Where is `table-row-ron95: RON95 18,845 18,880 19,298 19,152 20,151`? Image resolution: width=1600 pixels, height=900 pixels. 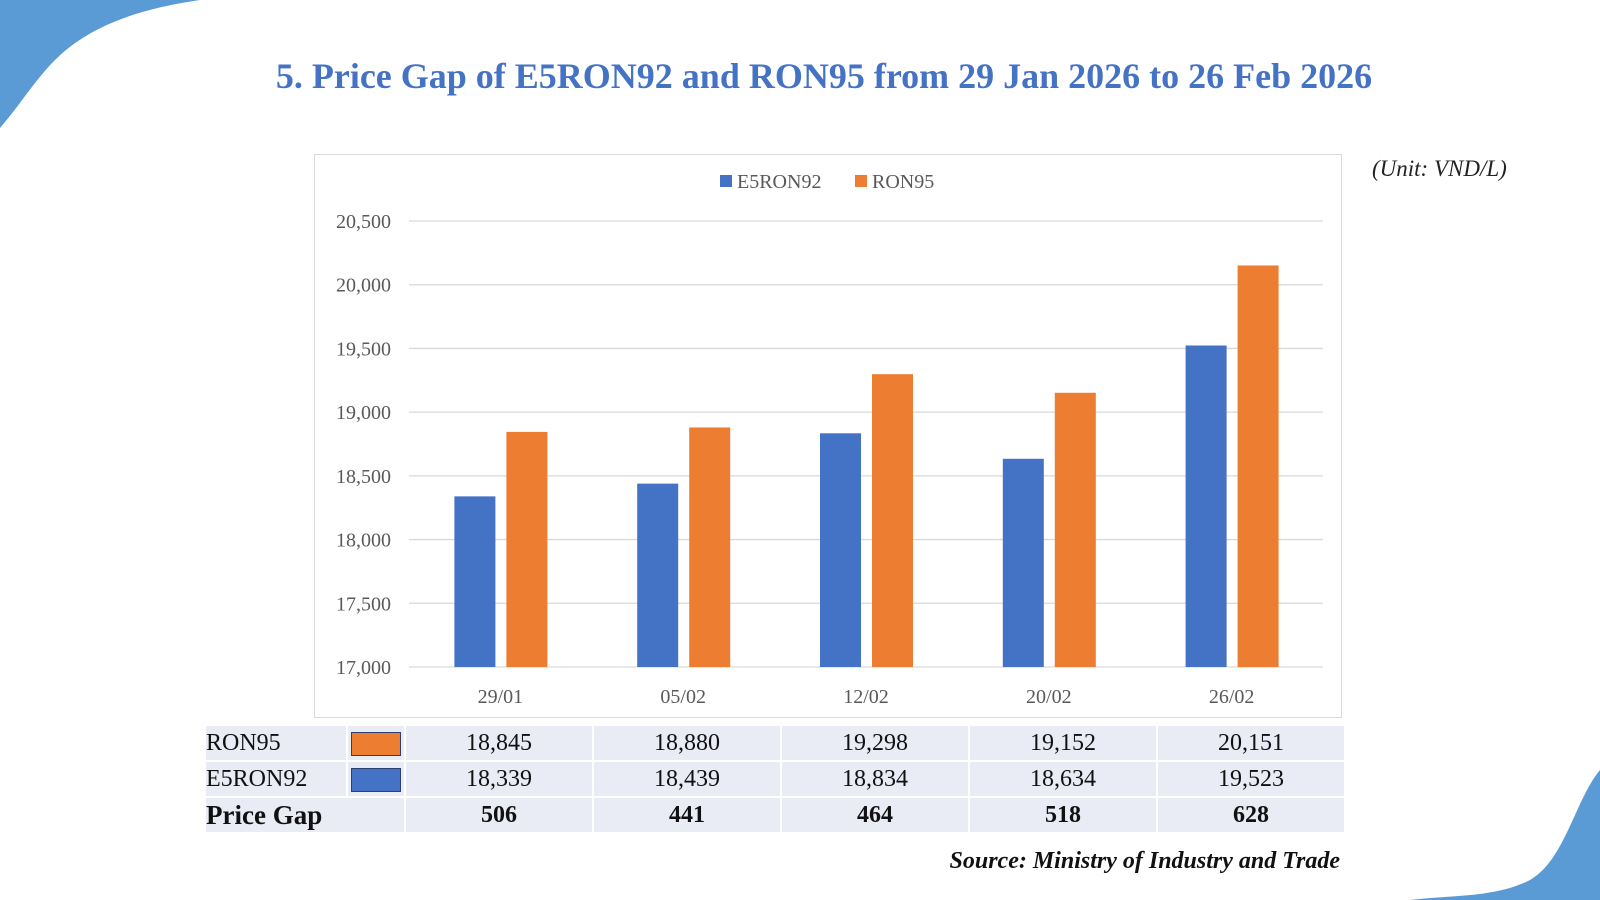
table-row-ron95: RON95 18,845 18,880 19,298 19,152 20,151 is located at coordinates (775, 743).